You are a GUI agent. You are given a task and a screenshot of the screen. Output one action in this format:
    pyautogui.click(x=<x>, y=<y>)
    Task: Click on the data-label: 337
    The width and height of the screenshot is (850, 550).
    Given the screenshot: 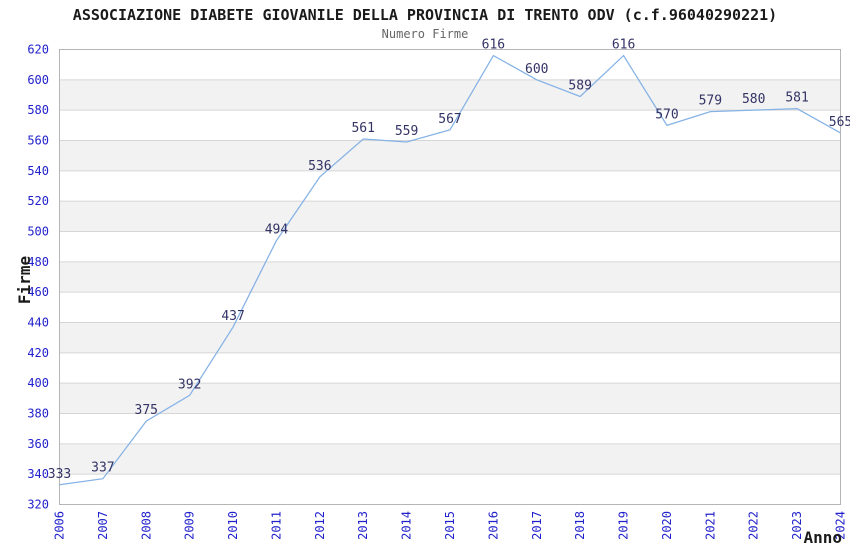 What is the action you would take?
    pyautogui.click(x=102, y=468)
    